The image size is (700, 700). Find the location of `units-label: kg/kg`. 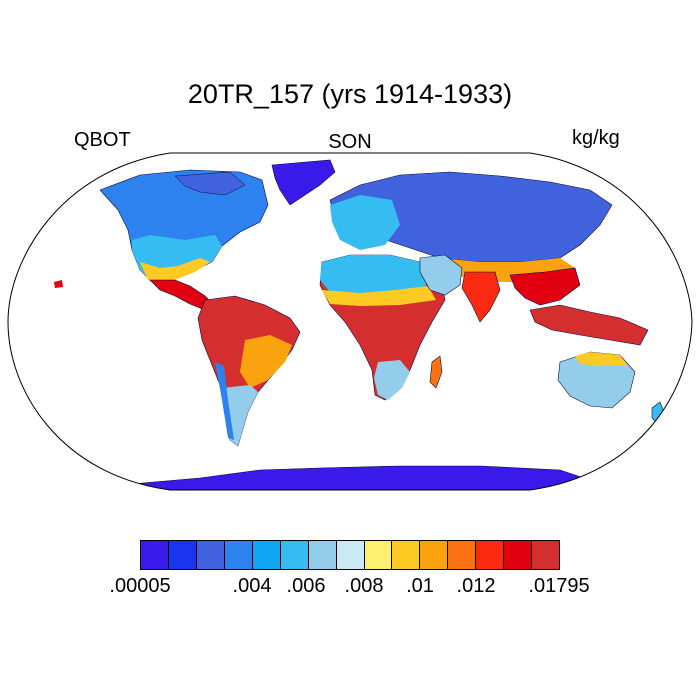

units-label: kg/kg is located at coordinates (596, 138).